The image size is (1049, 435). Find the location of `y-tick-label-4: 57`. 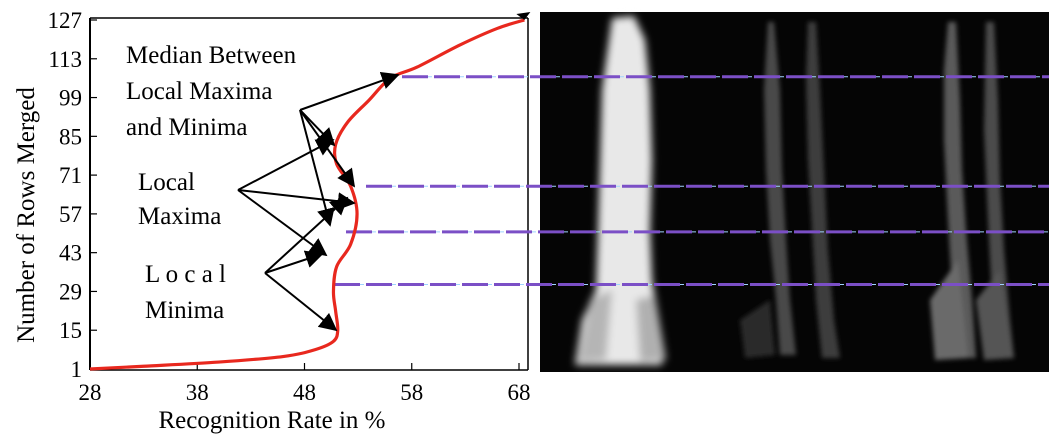

y-tick-label-4: 57 is located at coordinates (70, 214).